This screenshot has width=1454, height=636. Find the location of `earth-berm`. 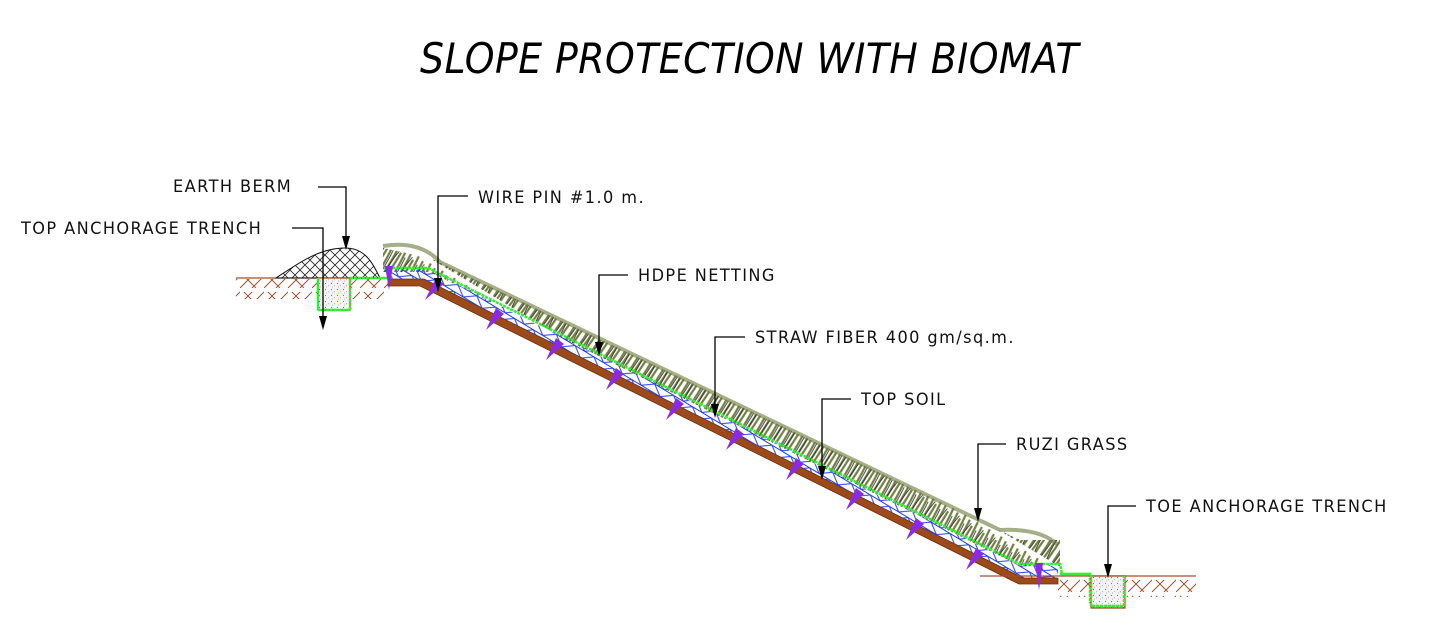

earth-berm is located at coordinates (327, 263).